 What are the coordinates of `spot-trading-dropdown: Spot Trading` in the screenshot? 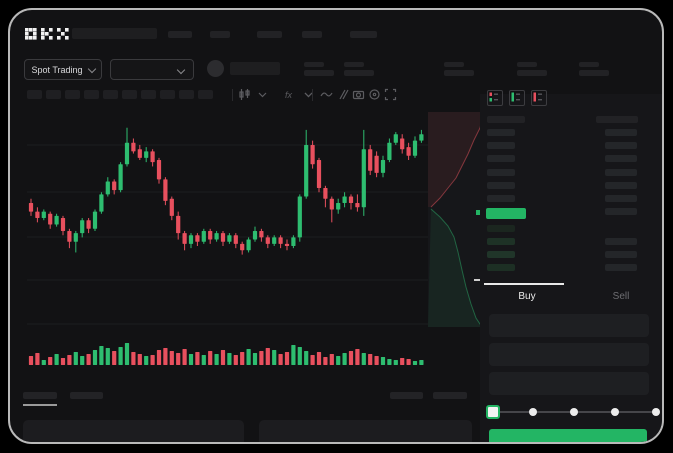 It's located at (63, 69).